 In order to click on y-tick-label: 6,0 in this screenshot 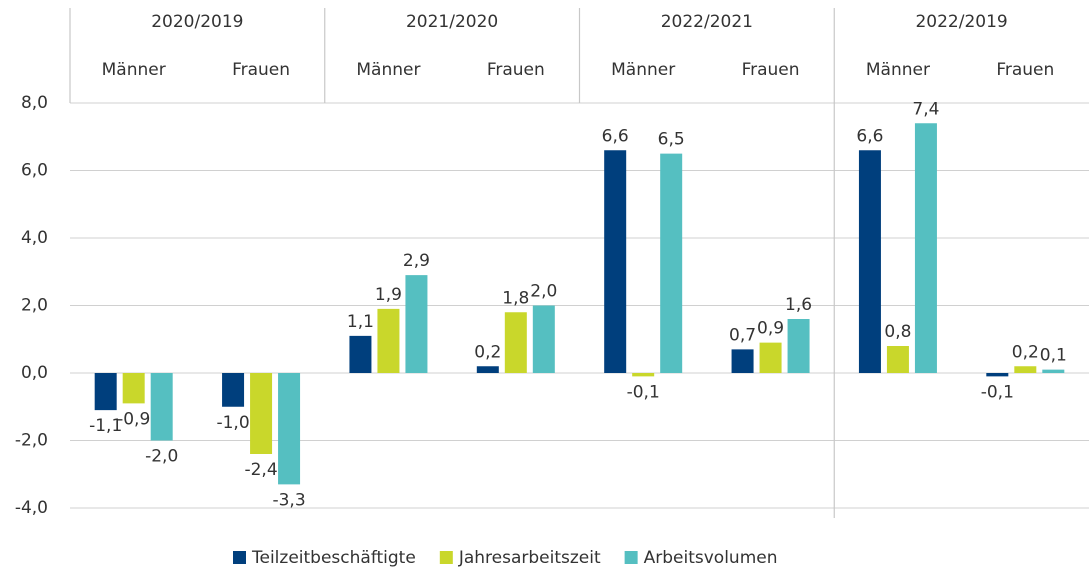, I will do `click(34, 171)`.